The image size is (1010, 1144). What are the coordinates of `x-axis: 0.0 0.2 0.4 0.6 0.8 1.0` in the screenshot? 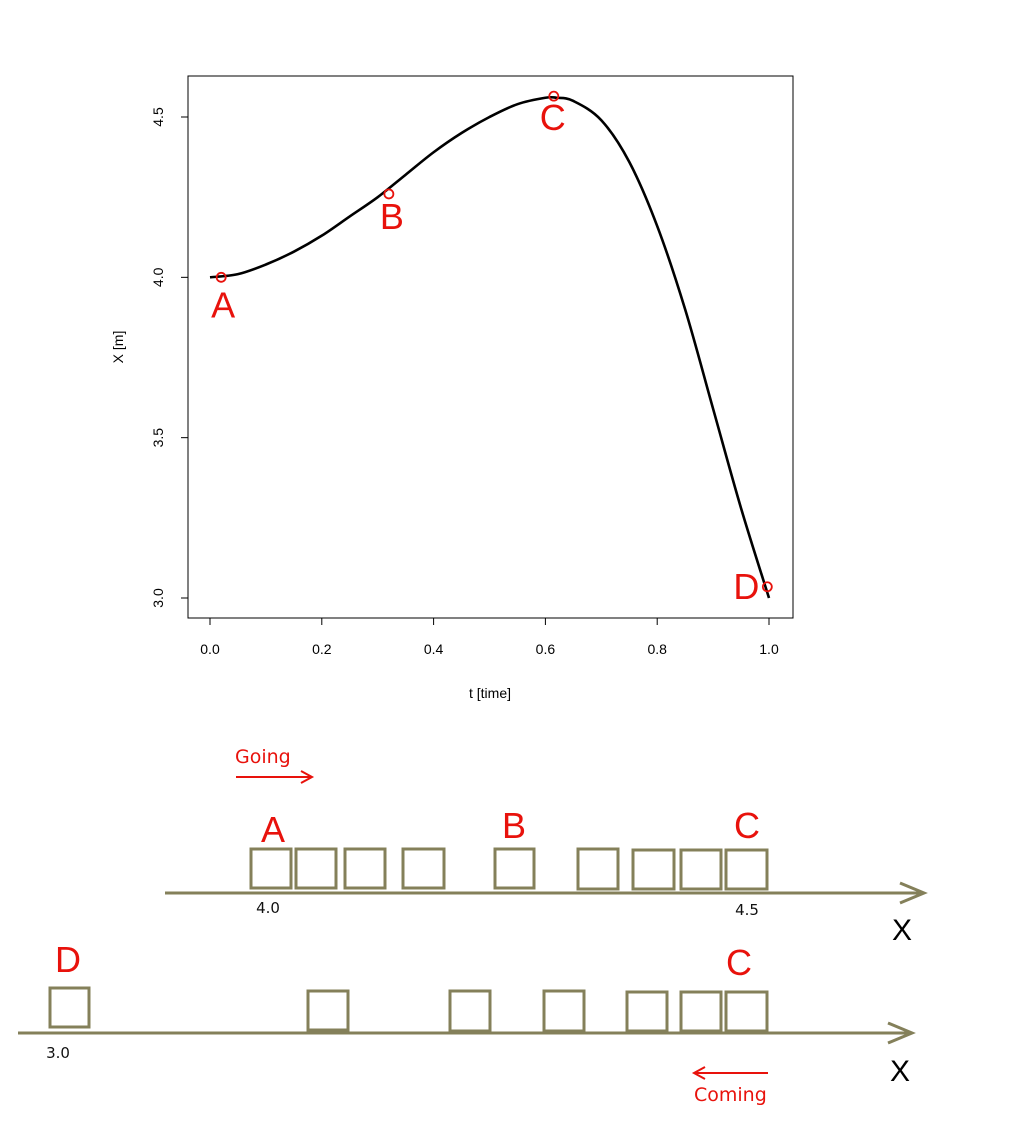 It's located at (489, 637).